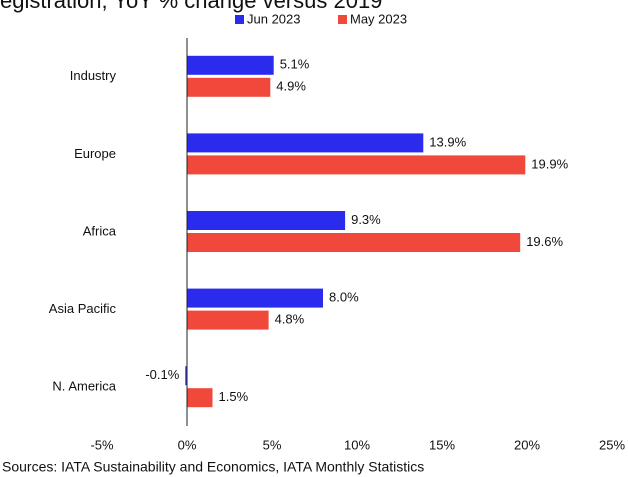  Describe the element at coordinates (378, 18) in the screenshot. I see `legend-label: May 2023` at that location.